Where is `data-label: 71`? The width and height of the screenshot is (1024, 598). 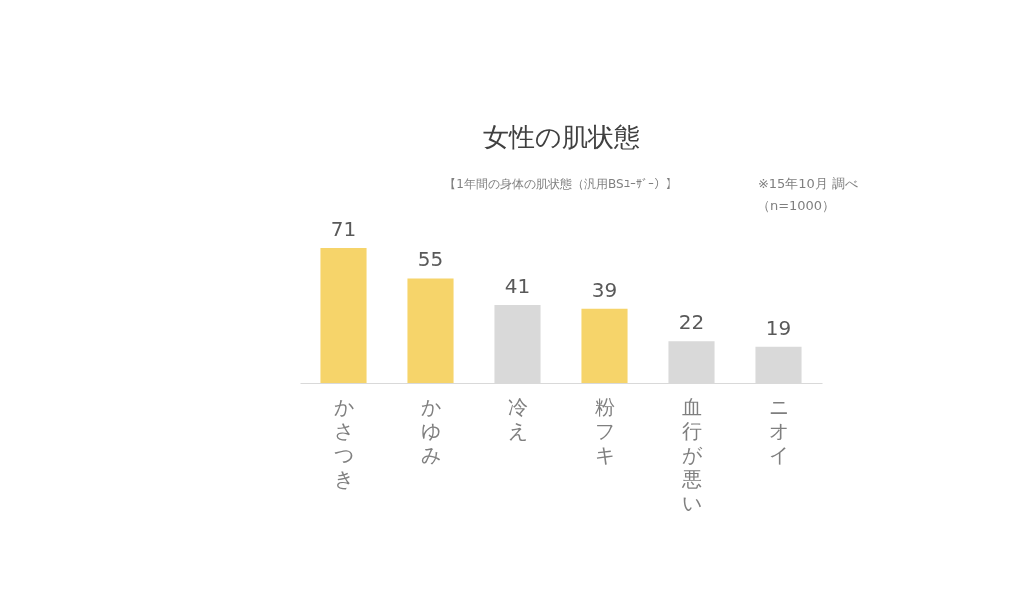
data-label: 71 is located at coordinates (343, 229).